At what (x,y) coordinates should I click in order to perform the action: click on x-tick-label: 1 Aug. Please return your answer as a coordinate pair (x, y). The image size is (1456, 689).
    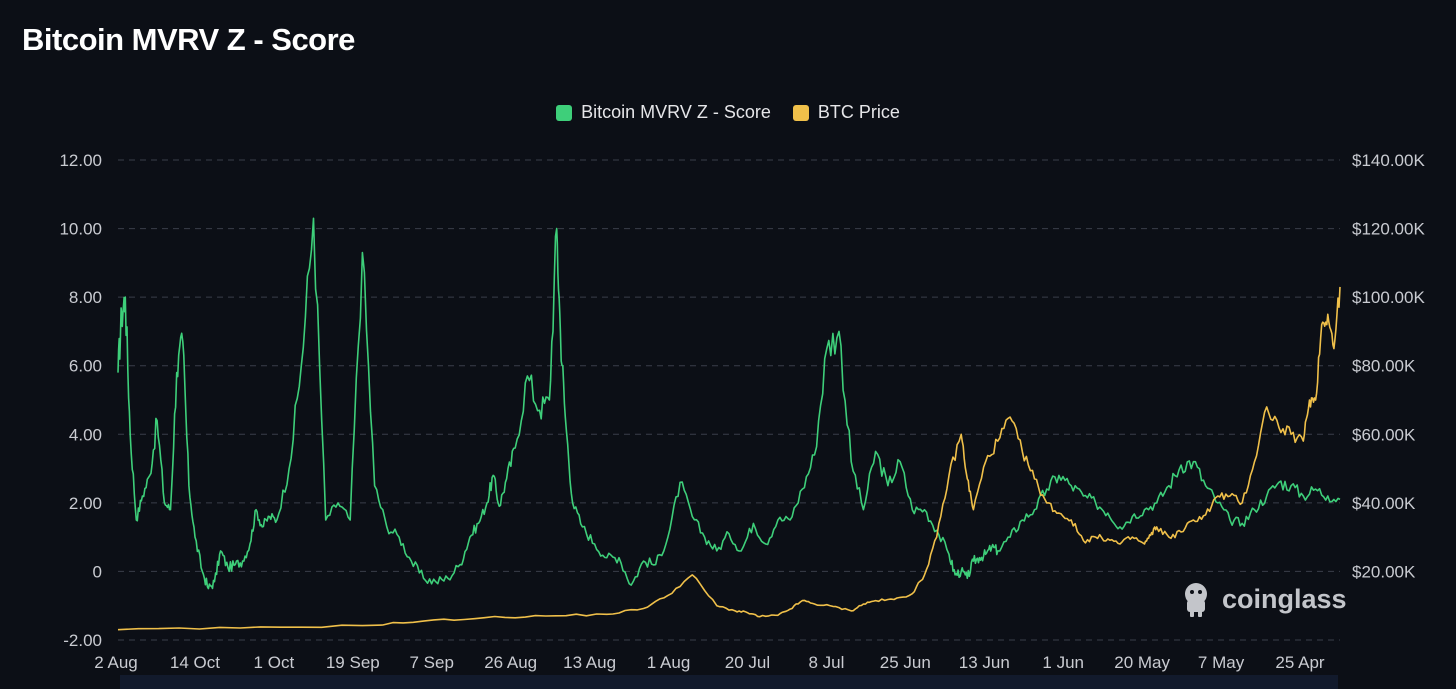
    Looking at the image, I should click on (669, 662).